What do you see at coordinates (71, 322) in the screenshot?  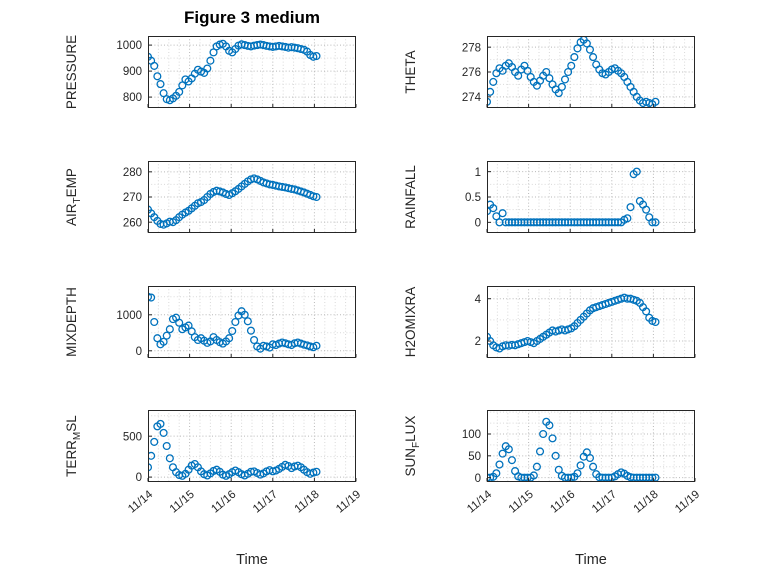 I see `ylabel-mixdepth: MIXDEPTH` at bounding box center [71, 322].